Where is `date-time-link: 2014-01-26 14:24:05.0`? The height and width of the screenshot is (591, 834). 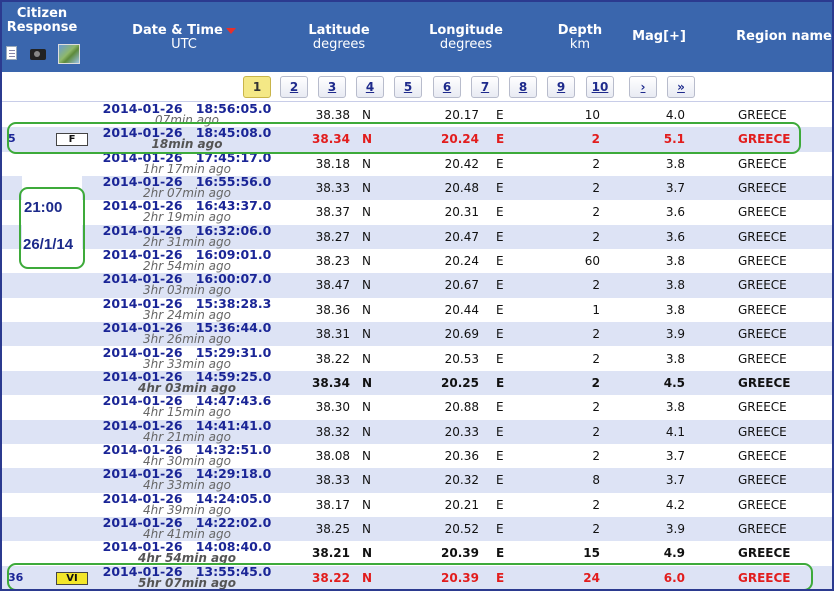
date-time-link: 2014-01-26 14:24:05.0 is located at coordinates (187, 498).